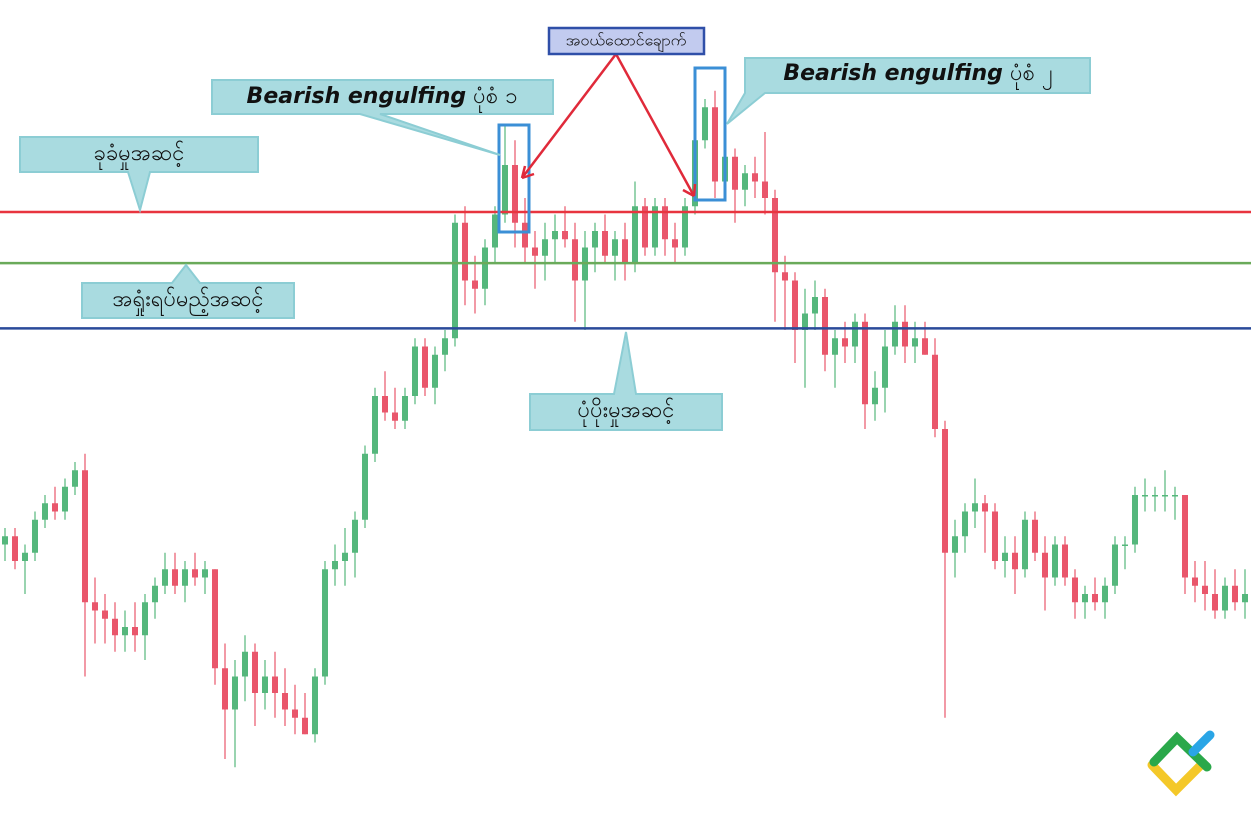  I want to click on logo, so click(1181, 763).